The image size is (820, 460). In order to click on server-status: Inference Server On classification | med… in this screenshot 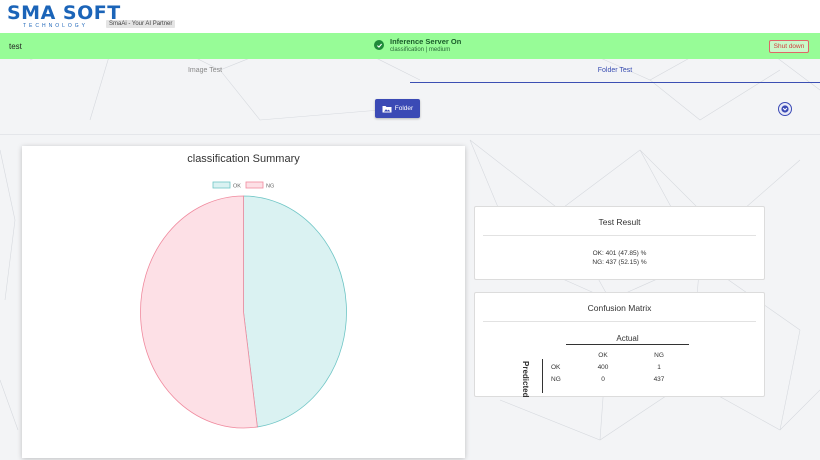, I will do `click(417, 45)`.